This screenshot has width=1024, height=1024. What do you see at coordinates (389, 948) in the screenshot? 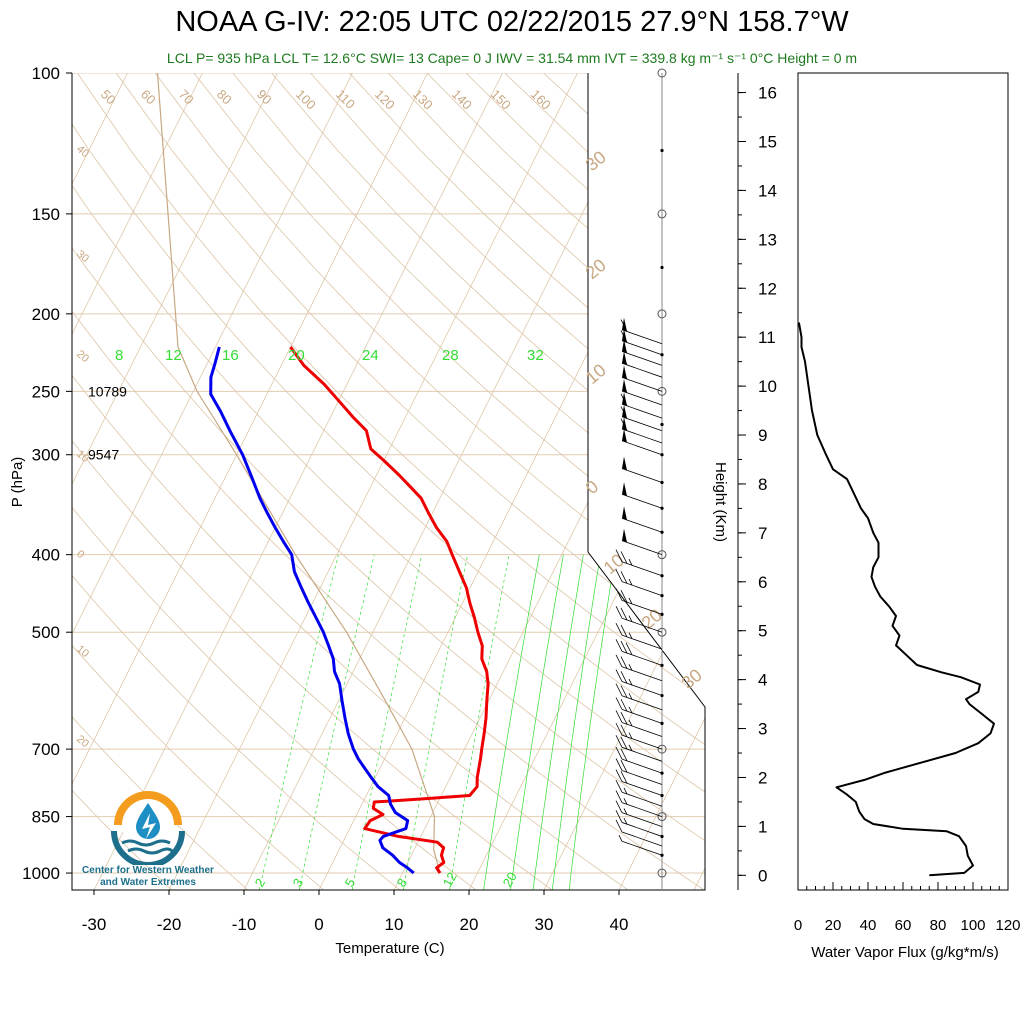
I see `x-axis-label: Temperature (C)` at bounding box center [389, 948].